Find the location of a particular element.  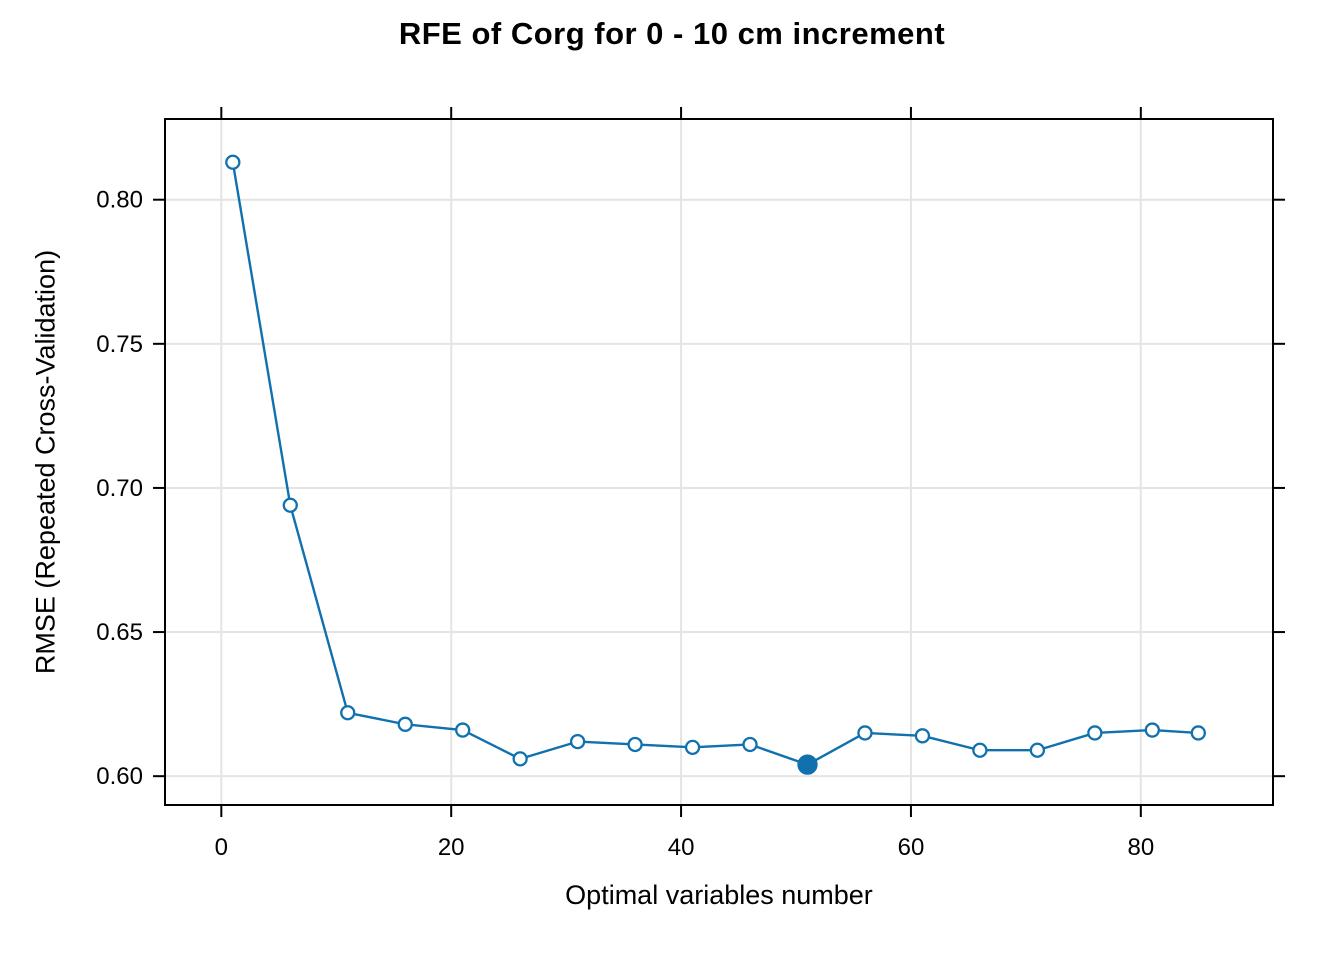

x-tick-label: 40 is located at coordinates (681, 847).